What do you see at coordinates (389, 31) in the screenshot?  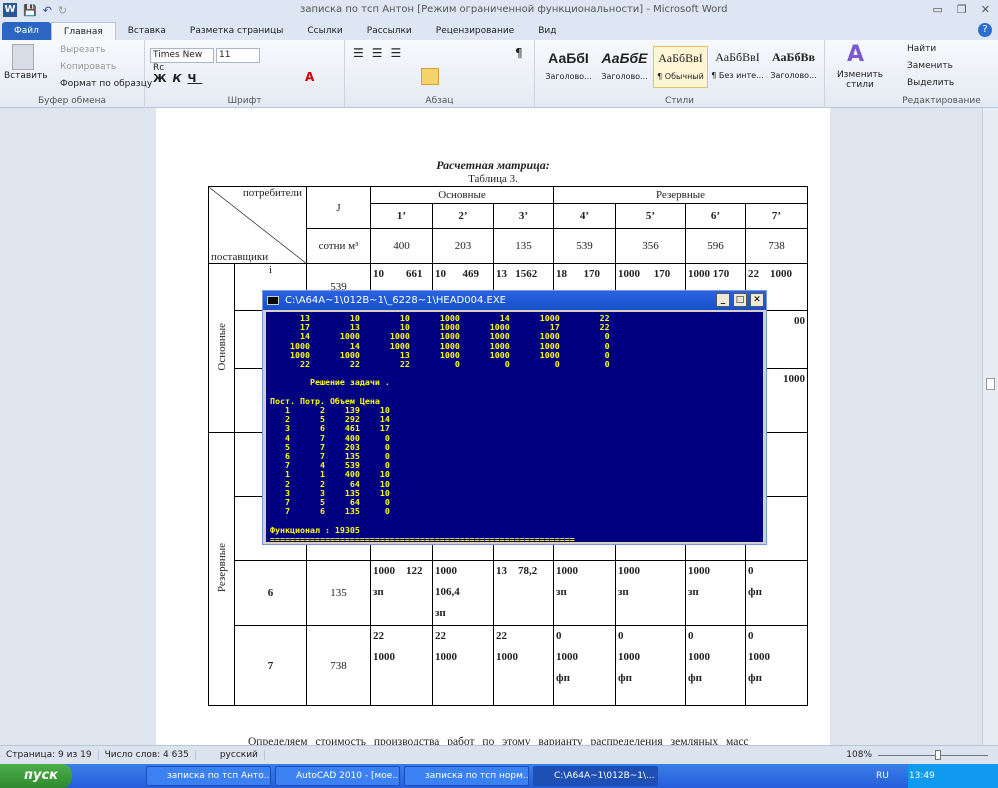 I see `tab-mailings: Рассылки` at bounding box center [389, 31].